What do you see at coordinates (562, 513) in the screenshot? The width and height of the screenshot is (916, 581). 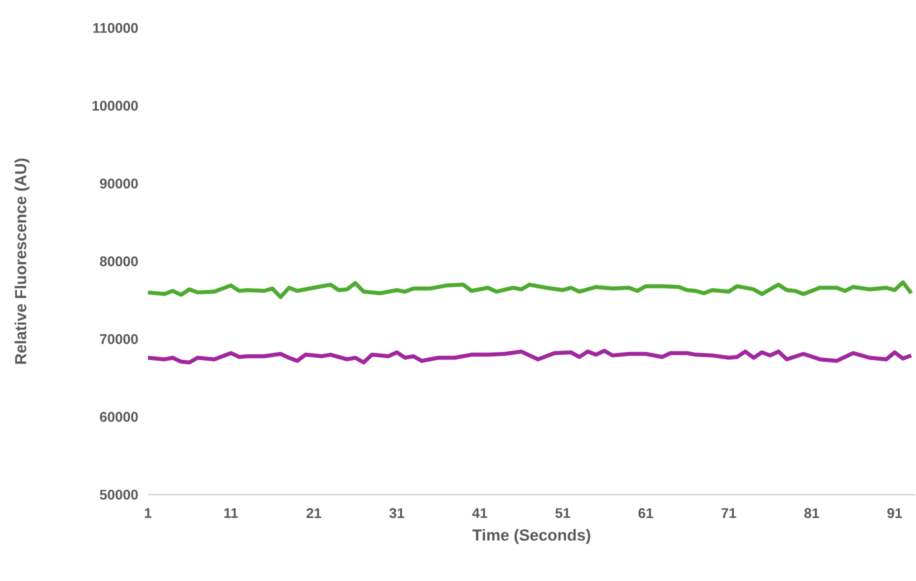 I see `x-tick-label: 51` at bounding box center [562, 513].